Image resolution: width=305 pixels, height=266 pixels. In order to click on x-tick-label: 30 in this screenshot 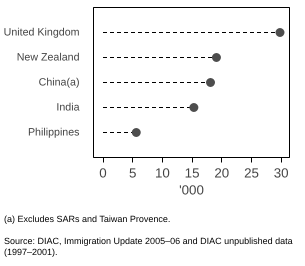, I will do `click(281, 173)`.